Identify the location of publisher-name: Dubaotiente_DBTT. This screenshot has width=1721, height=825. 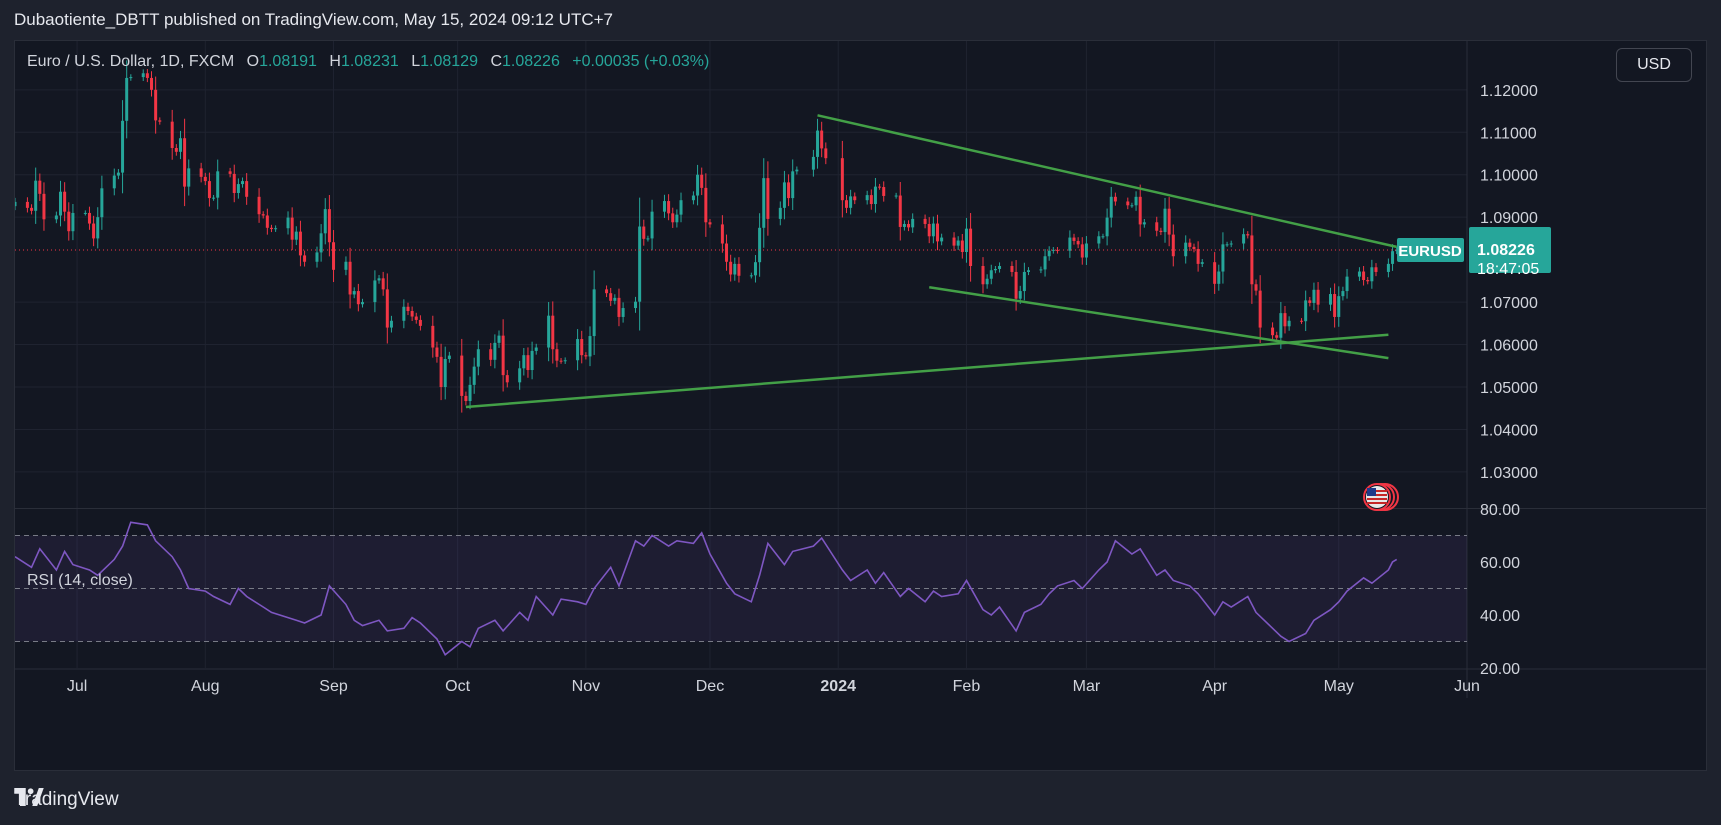
(87, 19).